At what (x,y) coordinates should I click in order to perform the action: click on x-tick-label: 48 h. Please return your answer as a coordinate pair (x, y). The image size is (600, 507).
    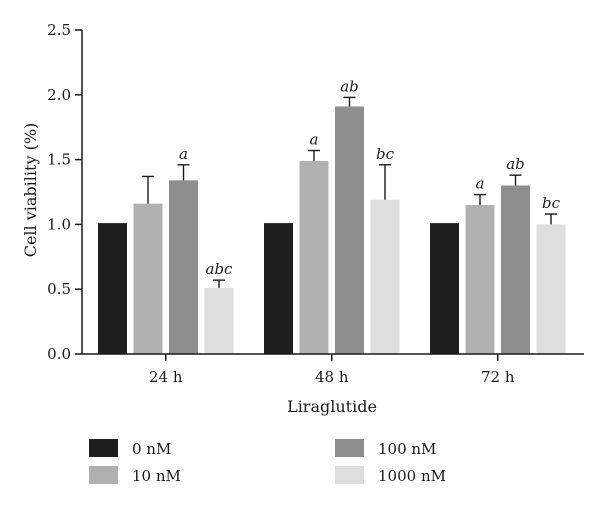
    Looking at the image, I should click on (332, 377).